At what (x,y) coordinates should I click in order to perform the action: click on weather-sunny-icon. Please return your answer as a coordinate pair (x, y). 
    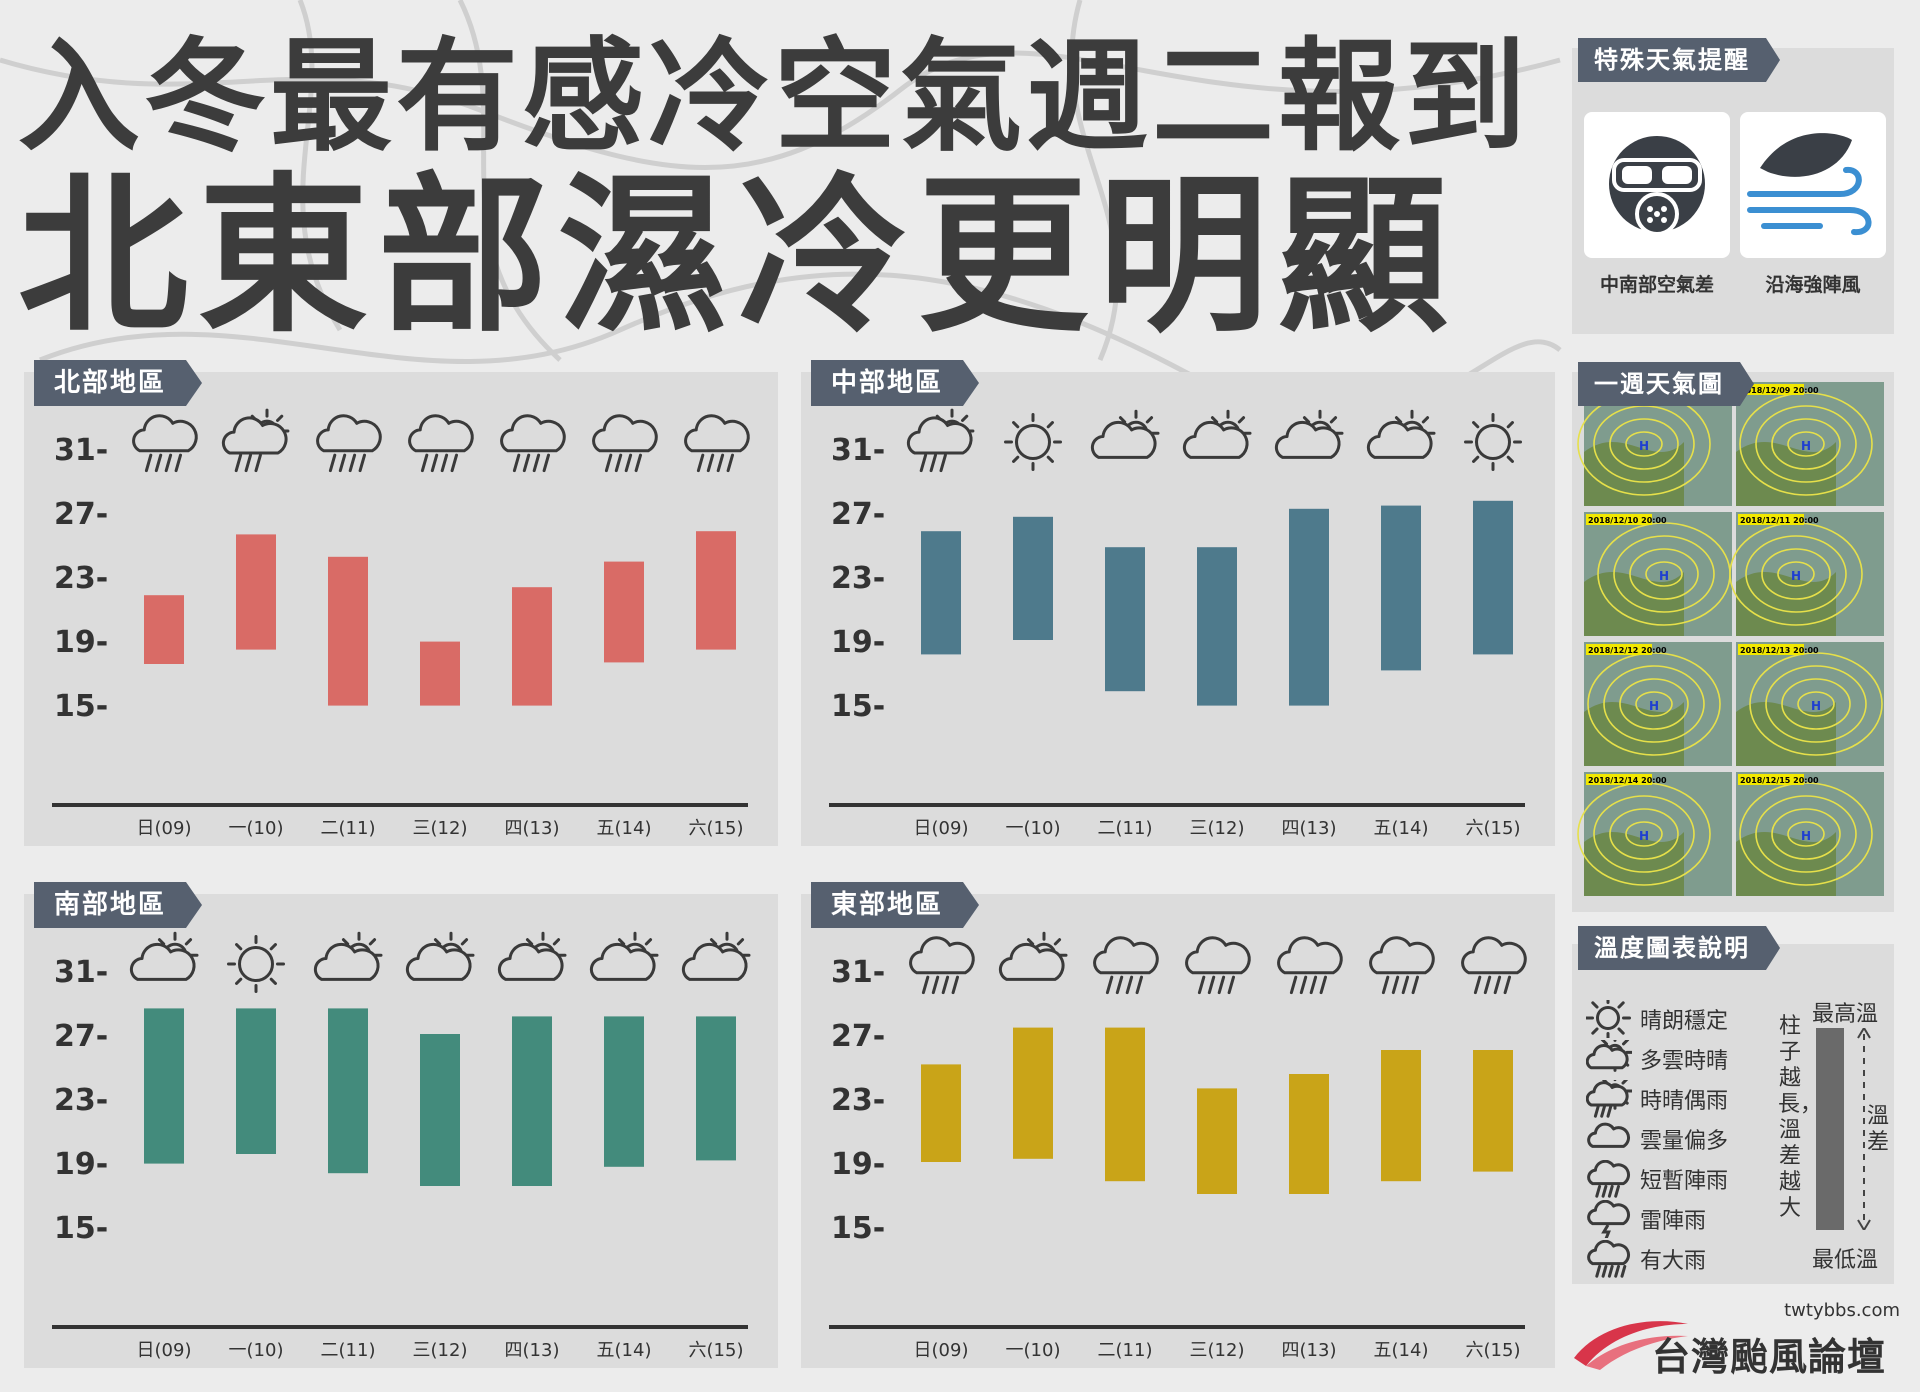
    Looking at the image, I should click on (256, 964).